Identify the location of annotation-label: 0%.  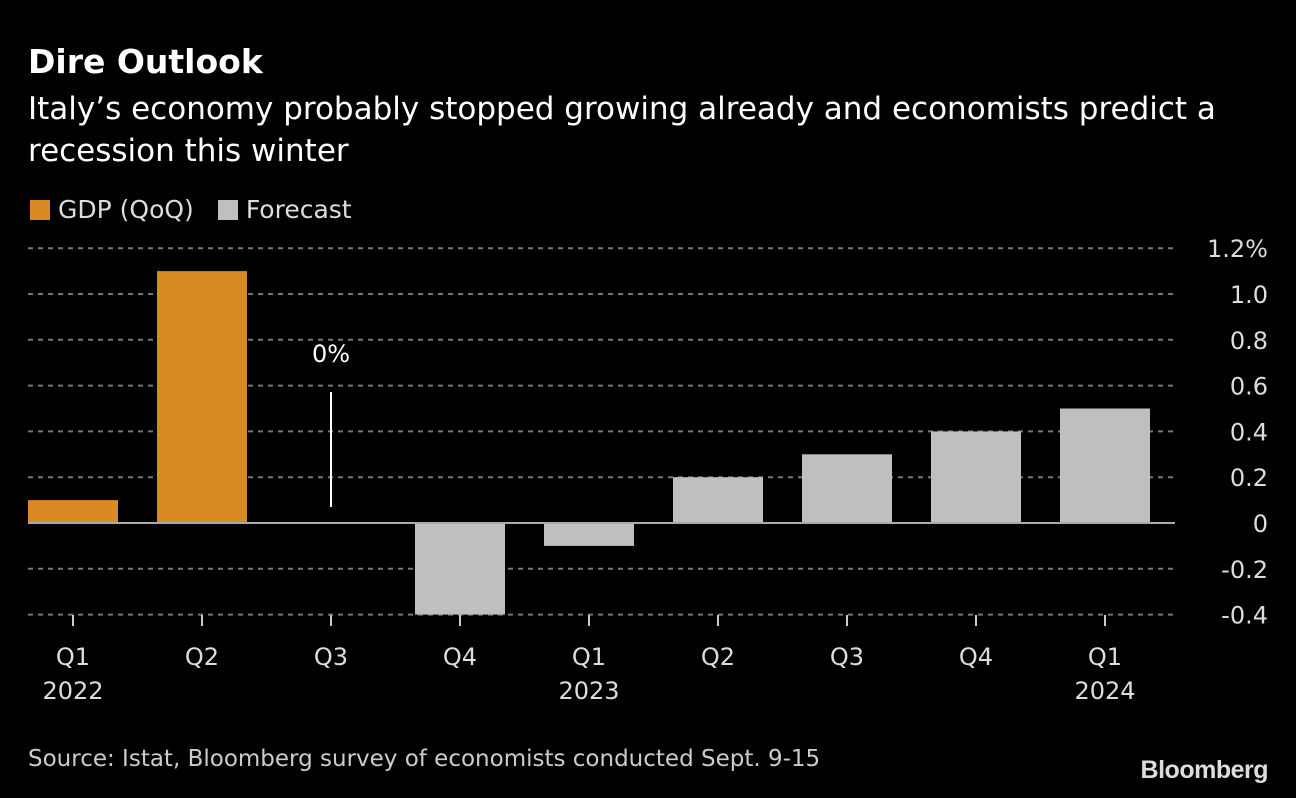
(331, 354).